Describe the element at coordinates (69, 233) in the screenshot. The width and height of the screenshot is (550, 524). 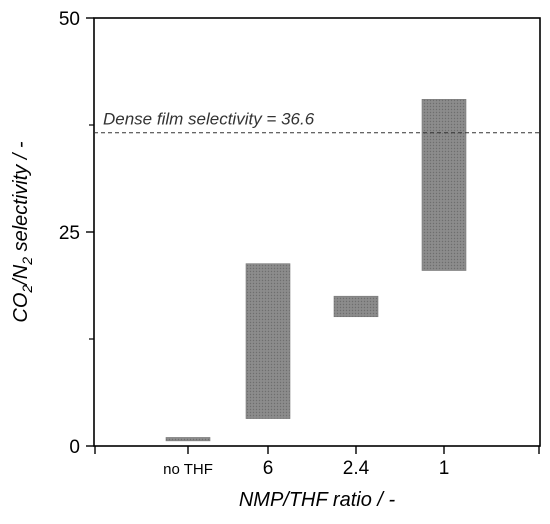
I see `y-tick-label: 25` at that location.